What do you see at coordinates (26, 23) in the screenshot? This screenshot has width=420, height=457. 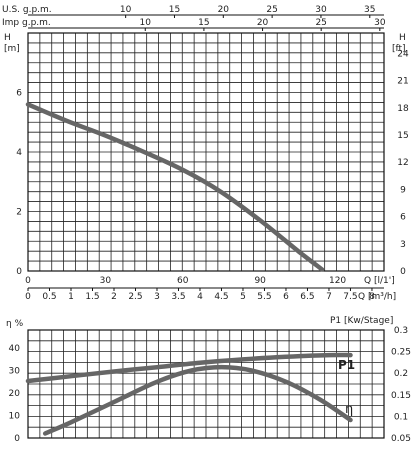 I see `impgpm-axis-label: Imp g.p.m.` at bounding box center [26, 23].